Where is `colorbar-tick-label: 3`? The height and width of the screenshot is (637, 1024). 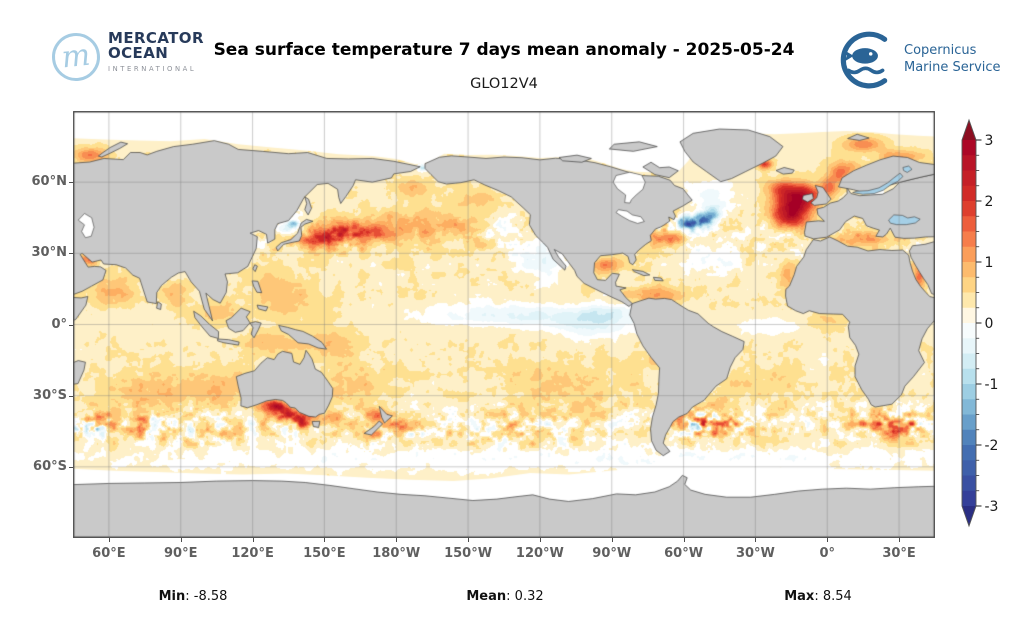
colorbar-tick-label: 3 is located at coordinates (989, 141).